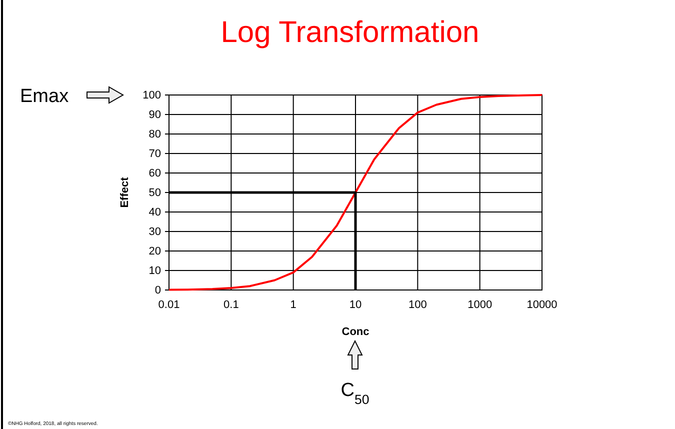 The image size is (675, 429). What do you see at coordinates (154, 174) in the screenshot?
I see `y-tick-label: 60` at bounding box center [154, 174].